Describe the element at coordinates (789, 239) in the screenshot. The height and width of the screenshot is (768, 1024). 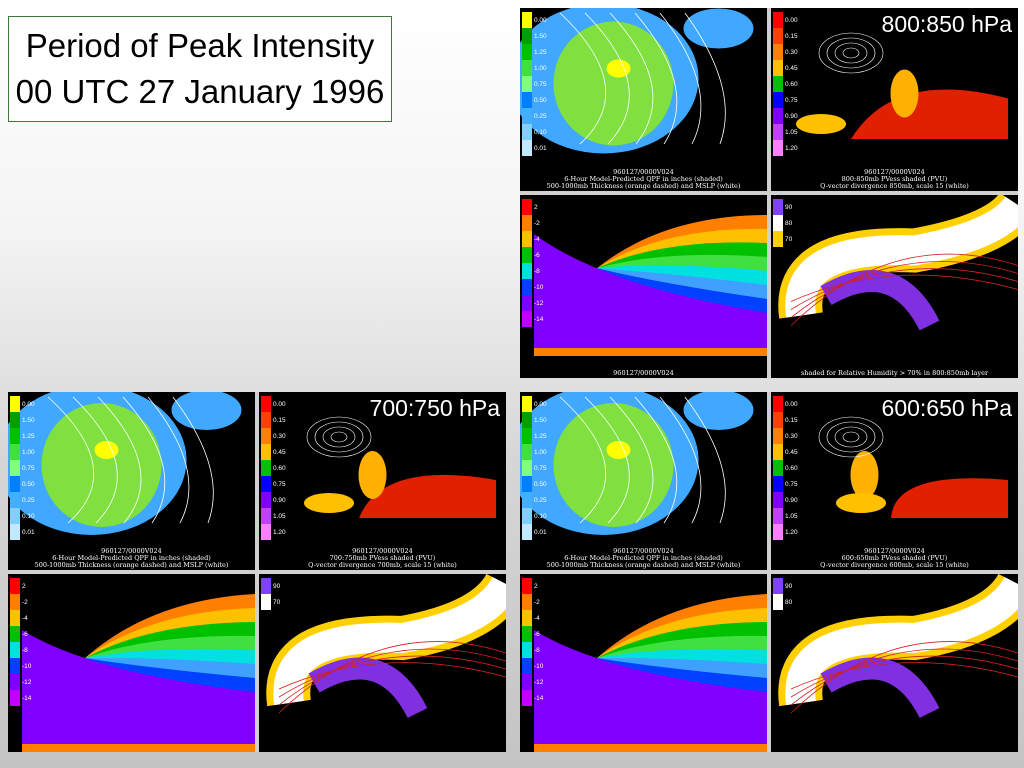
I see `colorbar-label: 70` at that location.